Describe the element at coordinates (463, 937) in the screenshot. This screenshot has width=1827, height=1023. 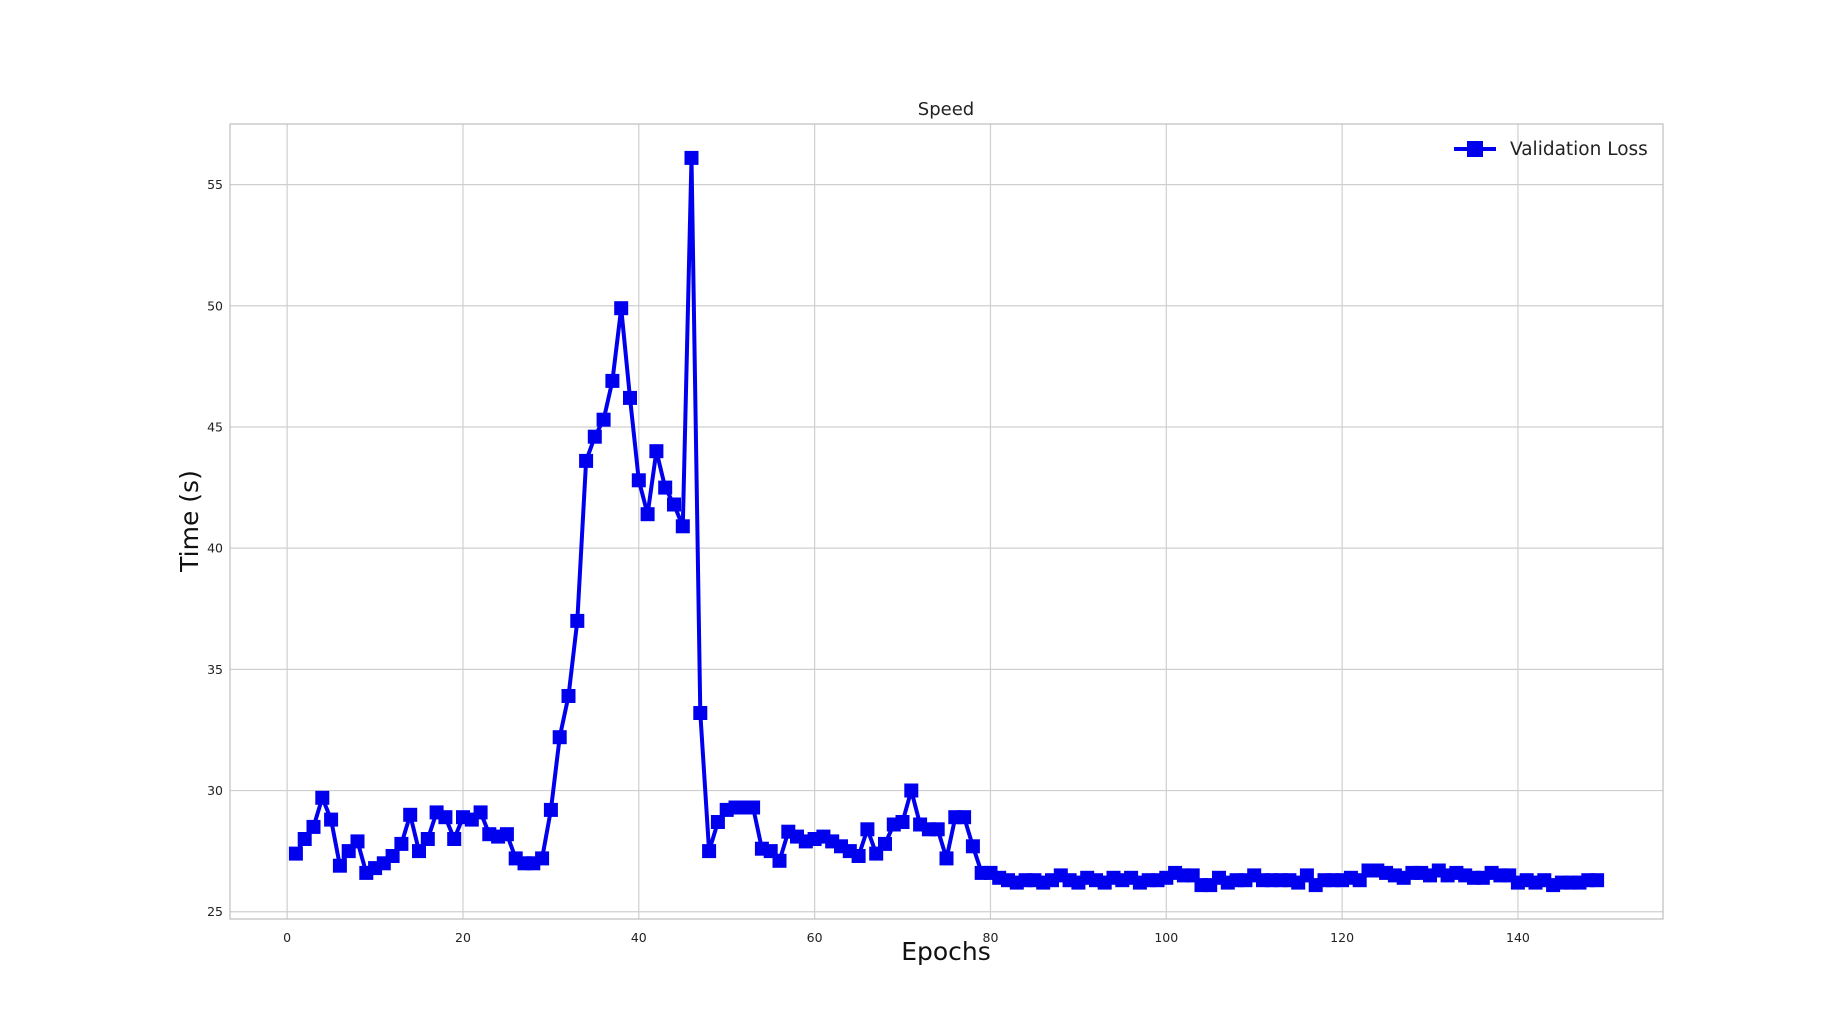
I see `x-tick-label: 20` at that location.